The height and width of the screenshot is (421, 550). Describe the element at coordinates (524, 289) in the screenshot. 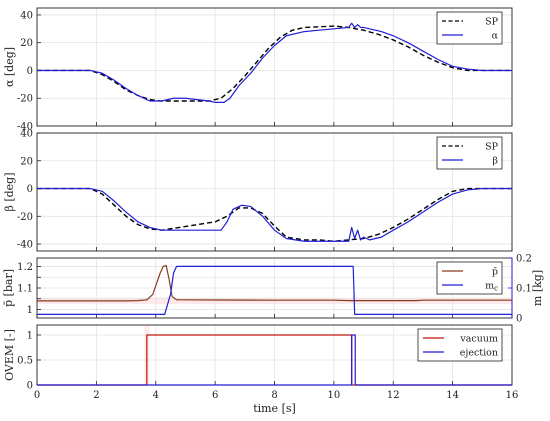

I see `y2-tick-label: 0.1` at that location.